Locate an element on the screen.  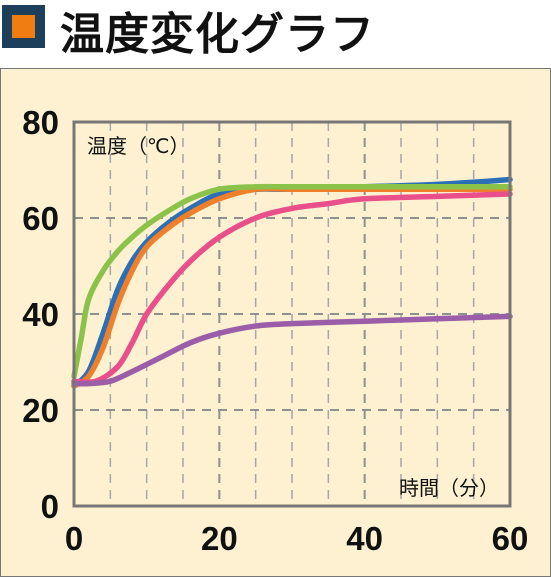
y-tick-label: 20 is located at coordinates (40, 410).